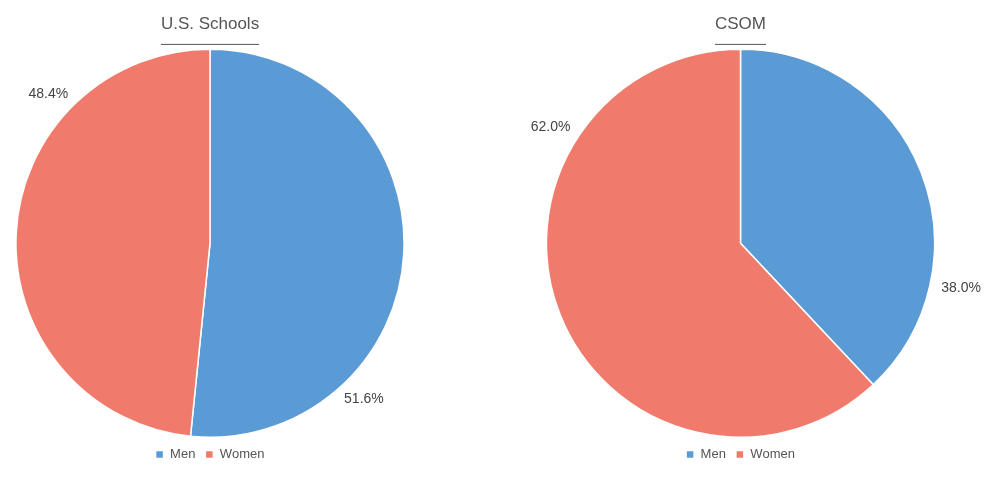 This screenshot has width=1001, height=481. I want to click on data-label: 51.6%, so click(364, 398).